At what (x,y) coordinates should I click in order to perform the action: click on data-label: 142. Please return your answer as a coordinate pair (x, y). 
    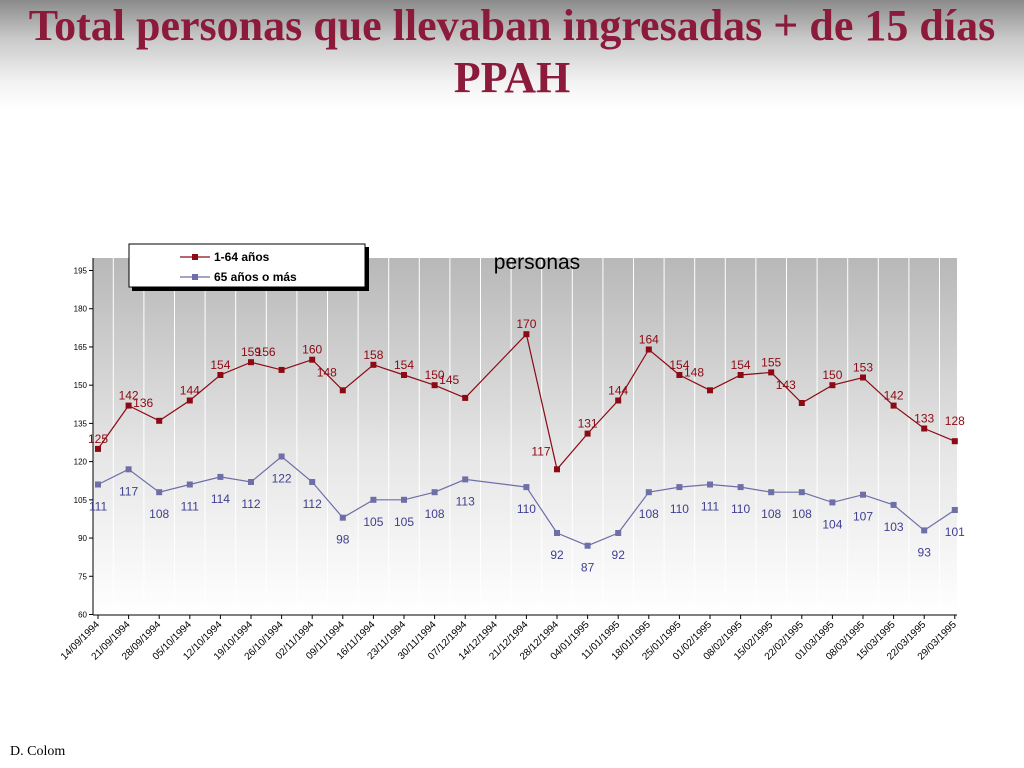
    Looking at the image, I should click on (129, 396).